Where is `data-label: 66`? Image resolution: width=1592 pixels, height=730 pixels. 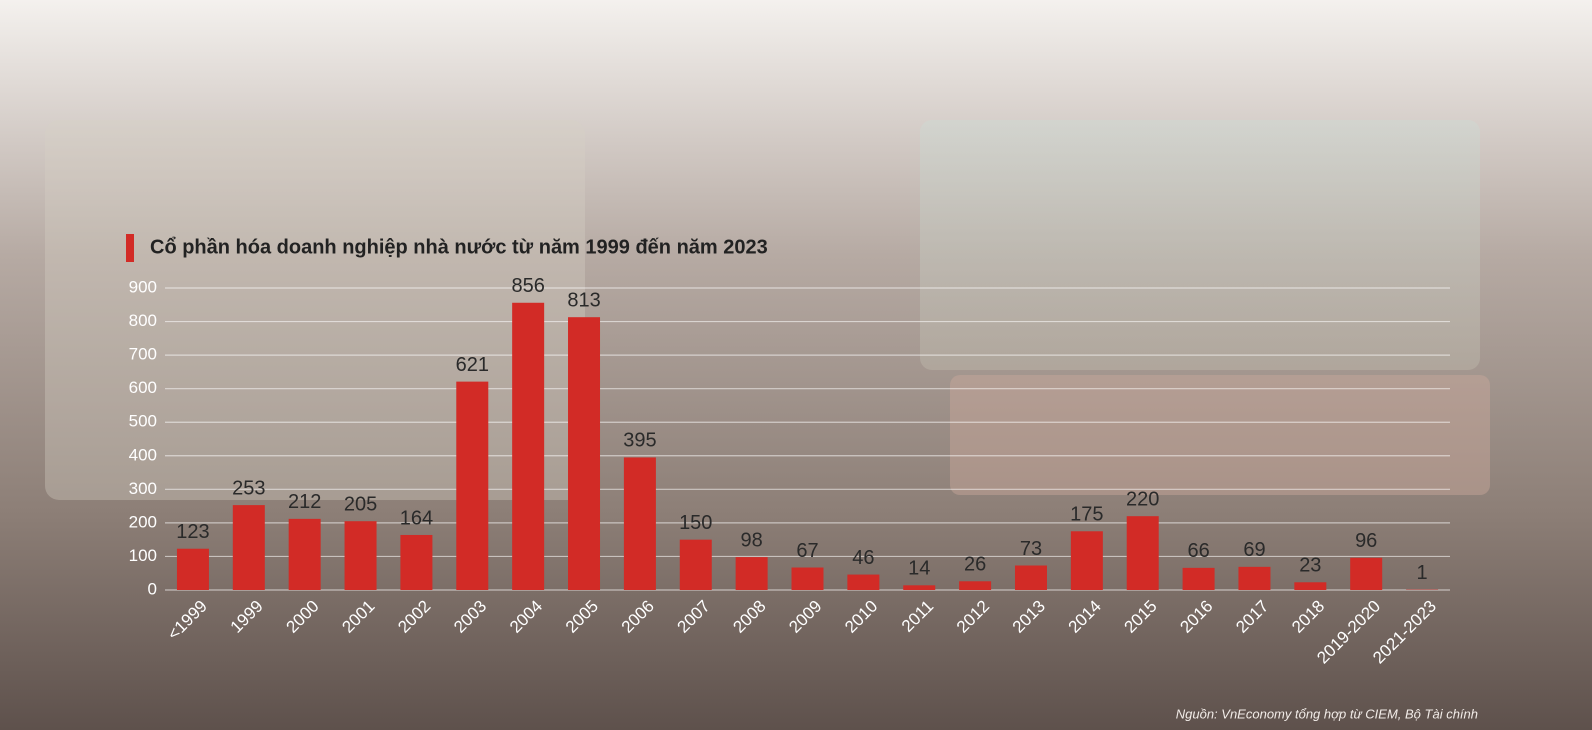
data-label: 66 is located at coordinates (1198, 551).